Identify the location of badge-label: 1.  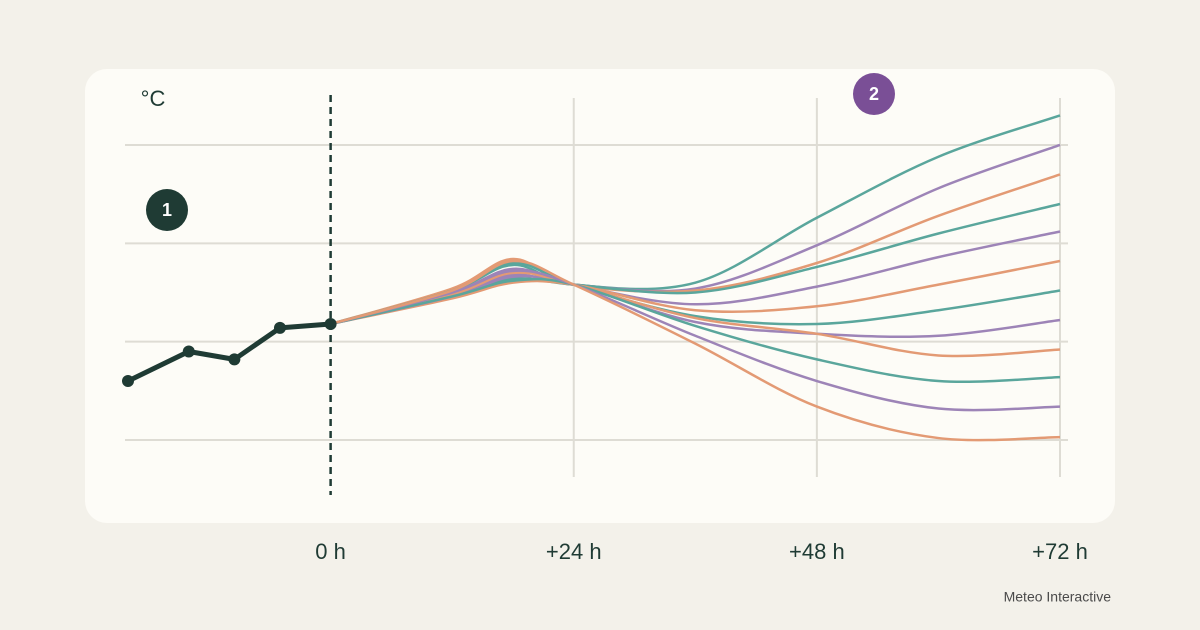
(167, 210).